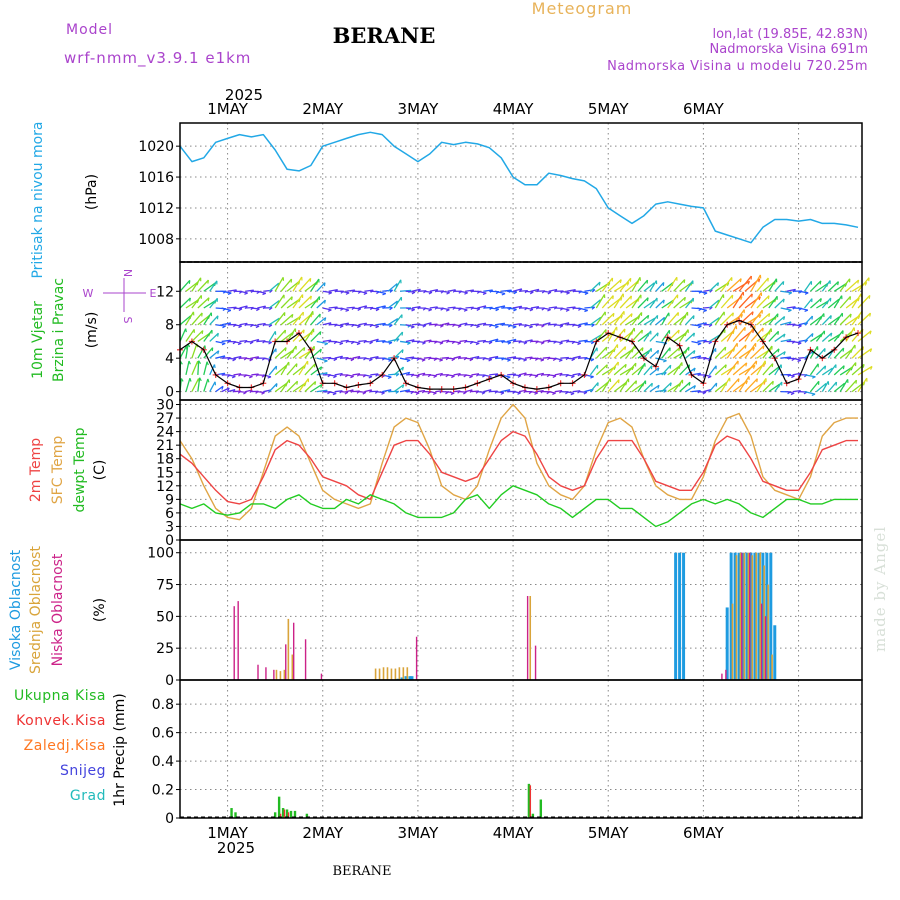  I want to click on day-label-top: 5MAY, so click(609, 109).